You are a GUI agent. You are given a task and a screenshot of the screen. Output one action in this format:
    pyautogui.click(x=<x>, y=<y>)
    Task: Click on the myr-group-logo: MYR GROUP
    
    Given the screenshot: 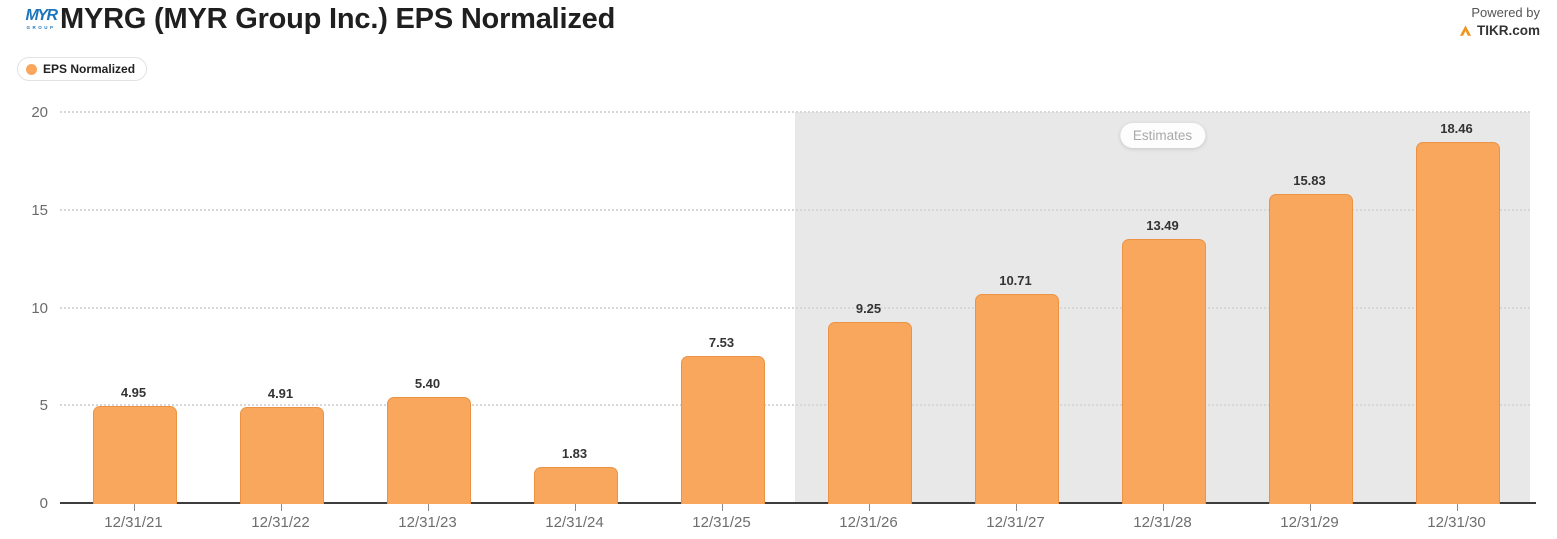 What is the action you would take?
    pyautogui.click(x=41, y=19)
    